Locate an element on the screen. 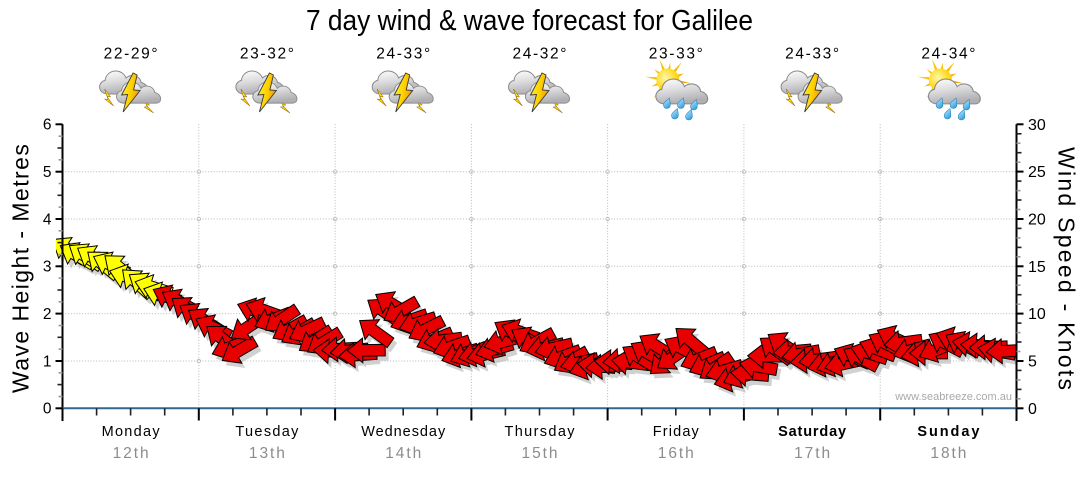 Image resolution: width=1080 pixels, height=480 pixels. svg-text:7 day wind & wave forecast for: 7 day wind & wave forecast for Galilee is located at coordinates (529, 21).